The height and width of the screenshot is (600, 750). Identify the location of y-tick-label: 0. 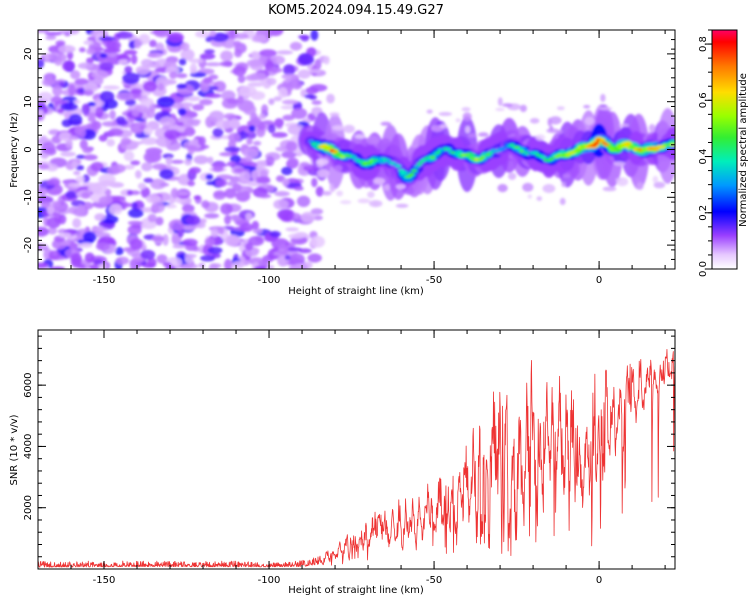
(28, 149).